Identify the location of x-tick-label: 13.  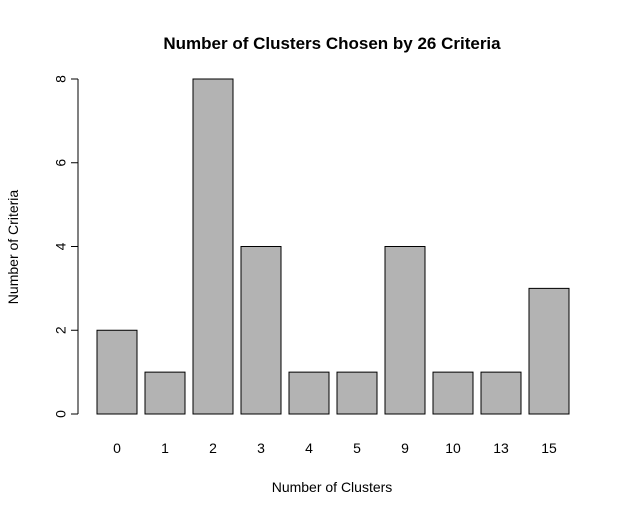
(501, 448).